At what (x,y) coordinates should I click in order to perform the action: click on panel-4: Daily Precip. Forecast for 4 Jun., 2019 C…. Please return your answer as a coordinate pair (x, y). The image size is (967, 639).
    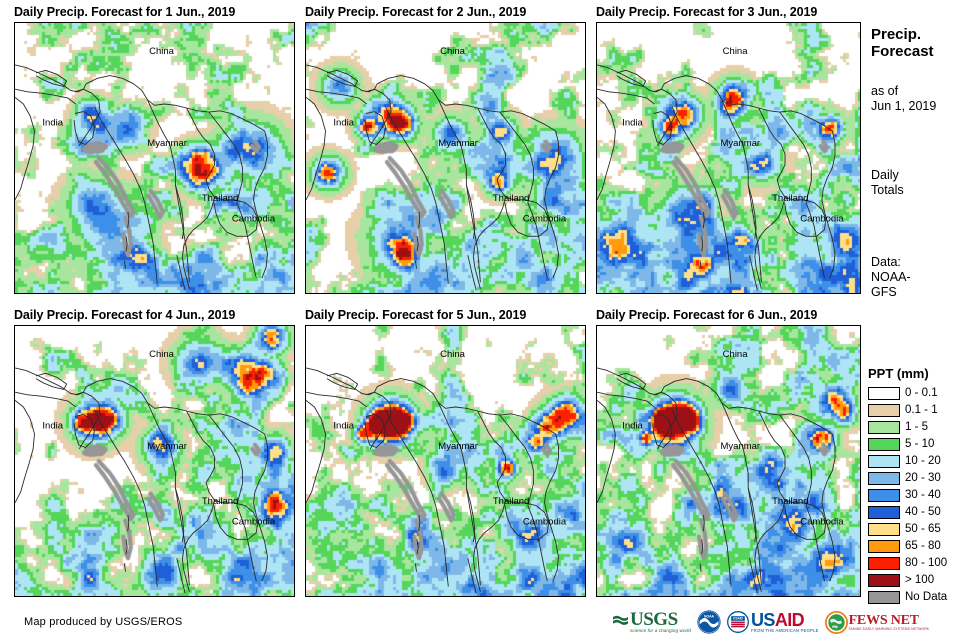
    Looking at the image, I should click on (154, 452).